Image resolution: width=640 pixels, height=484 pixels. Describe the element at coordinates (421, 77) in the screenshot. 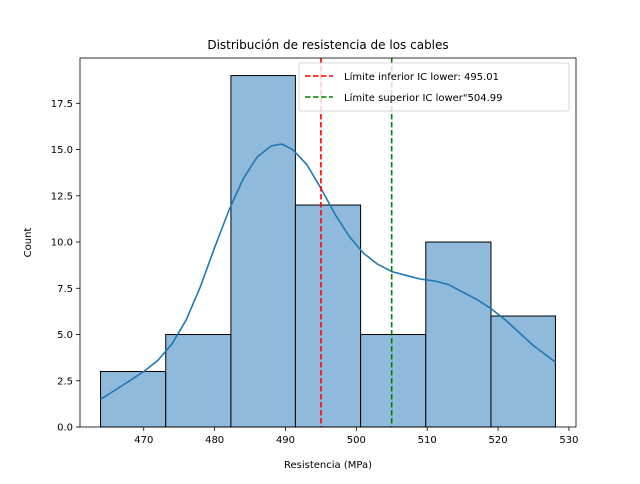

I see `legend-label: Límite inferior IC lower: 495.01` at that location.